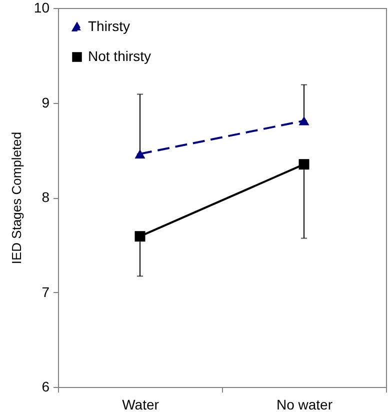 This screenshot has height=412, width=389. Describe the element at coordinates (46, 386) in the screenshot. I see `y-tick-label: 6` at that location.